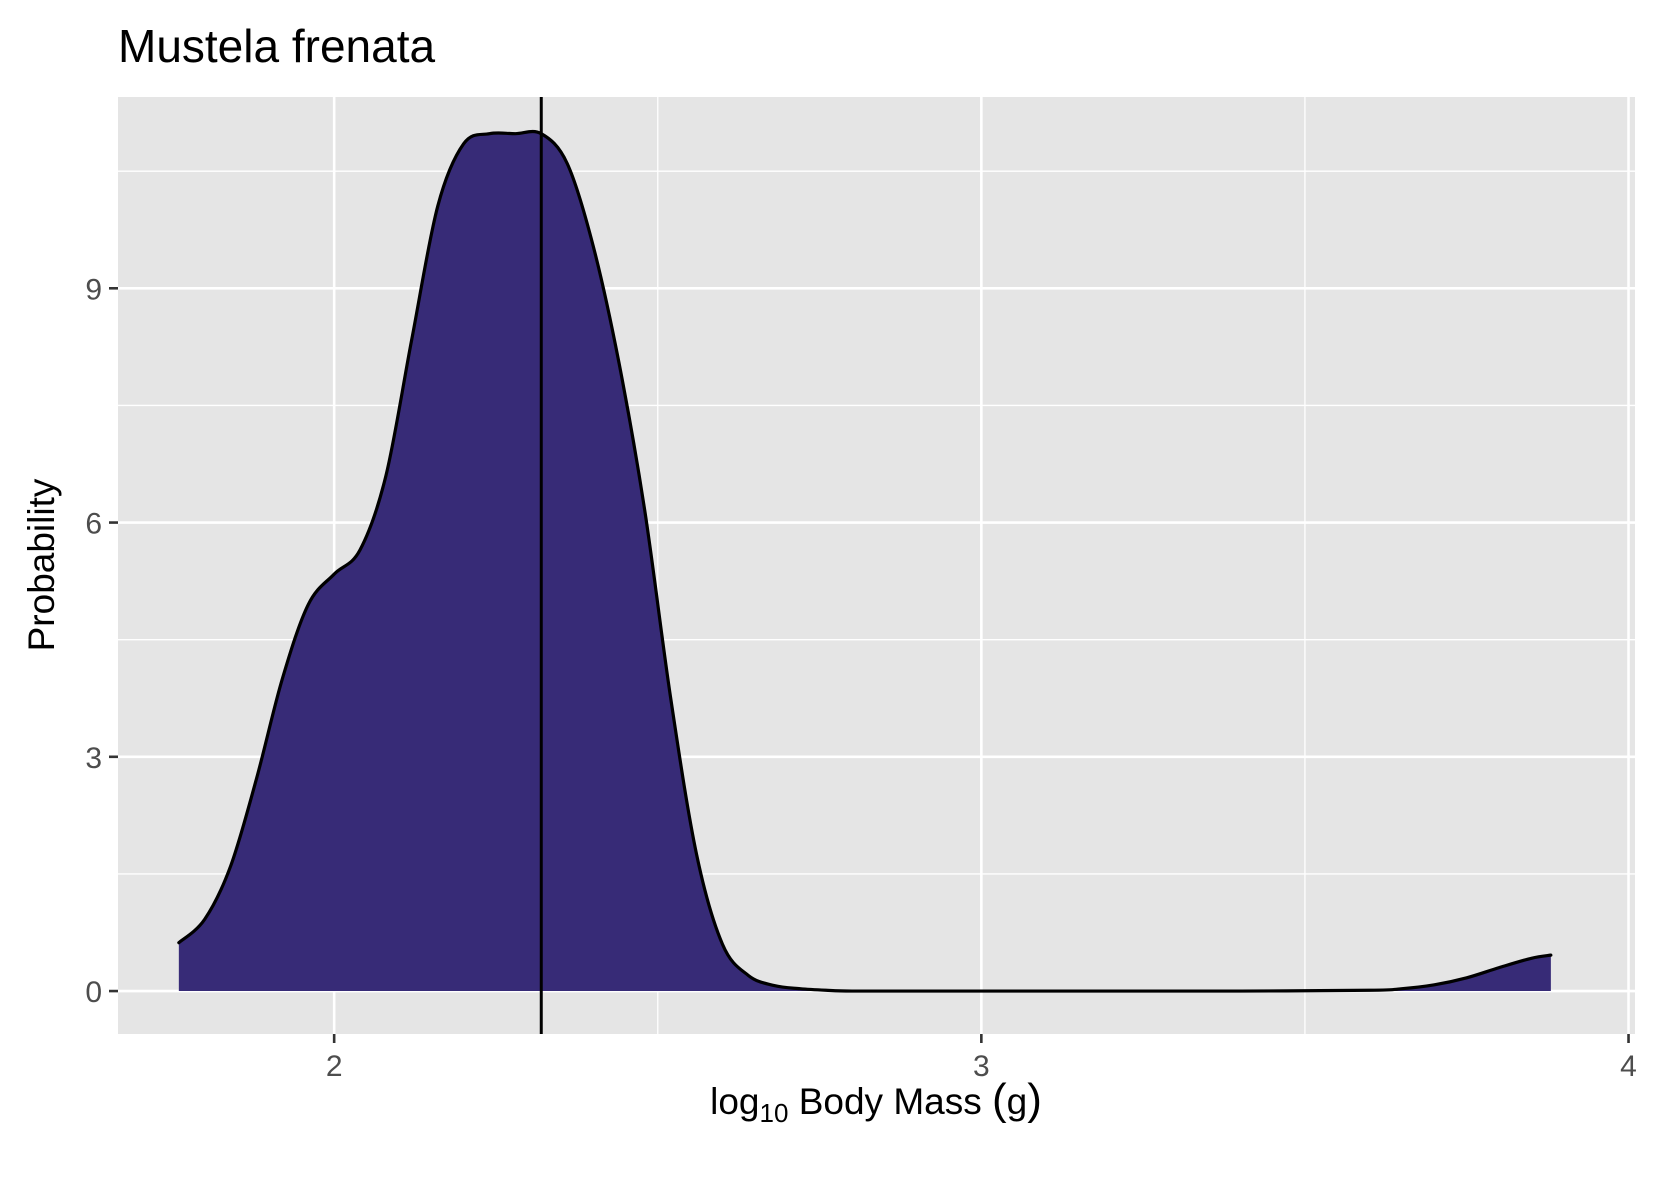  I want to click on x-axis-title: log10 Body Mass (g), so click(876, 1101).